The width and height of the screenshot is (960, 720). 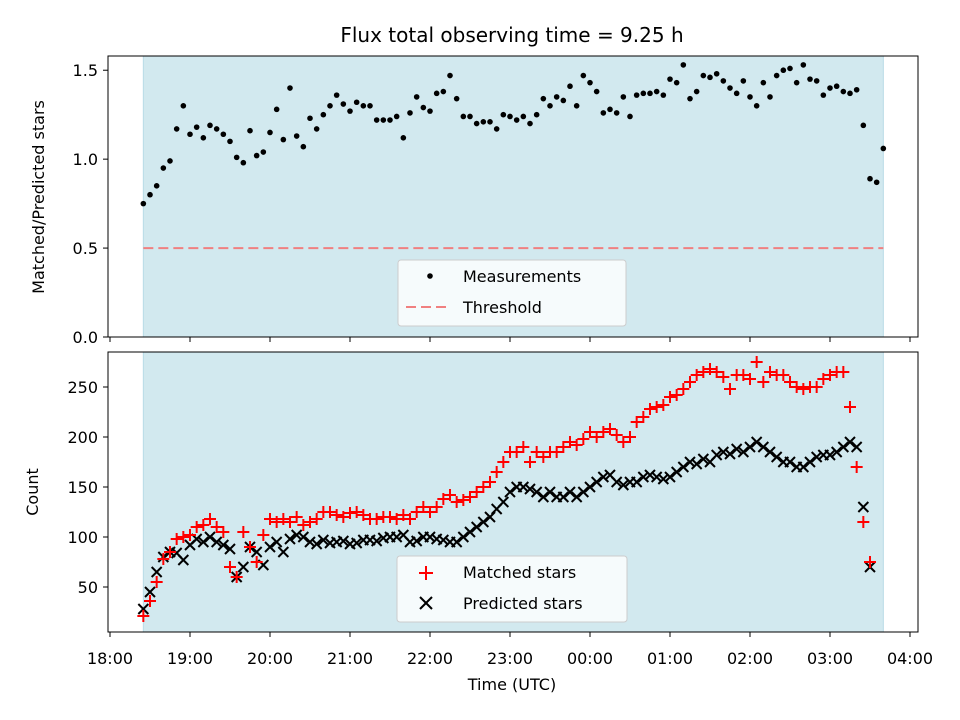 What do you see at coordinates (510, 339) in the screenshot?
I see `top-x-ticks` at bounding box center [510, 339].